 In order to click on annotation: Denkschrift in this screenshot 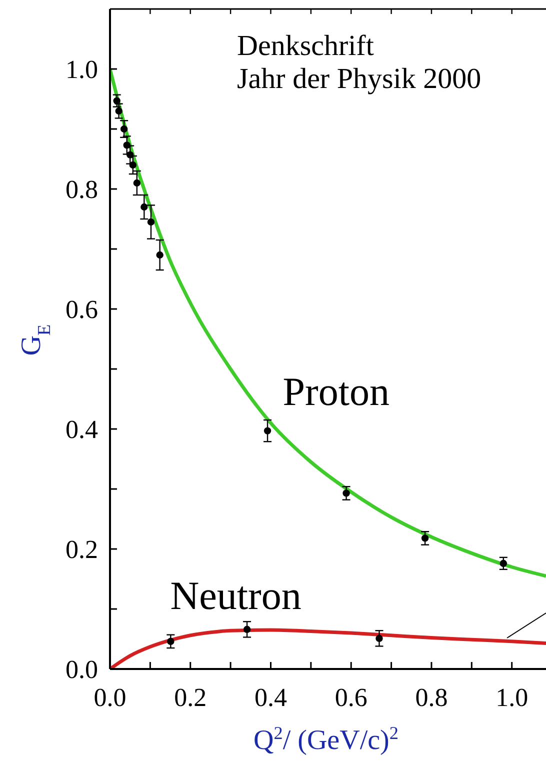, I will do `click(305, 46)`.